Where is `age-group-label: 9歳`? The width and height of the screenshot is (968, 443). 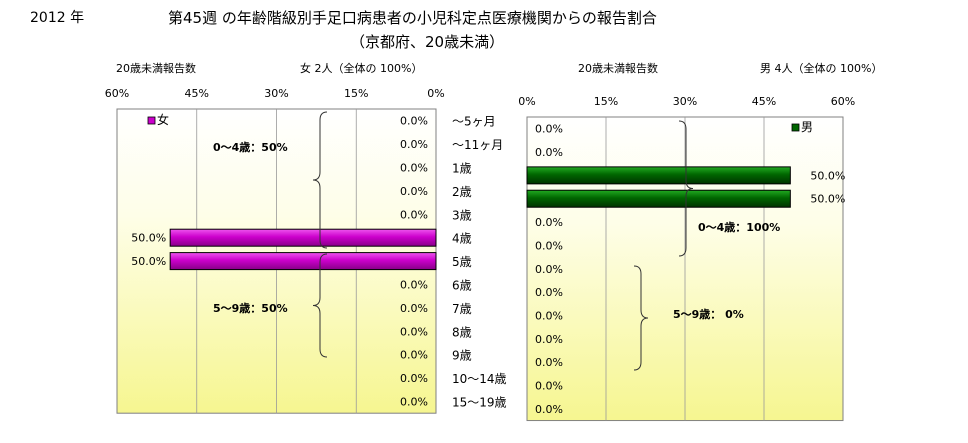 age-group-label: 9歳 is located at coordinates (462, 356).